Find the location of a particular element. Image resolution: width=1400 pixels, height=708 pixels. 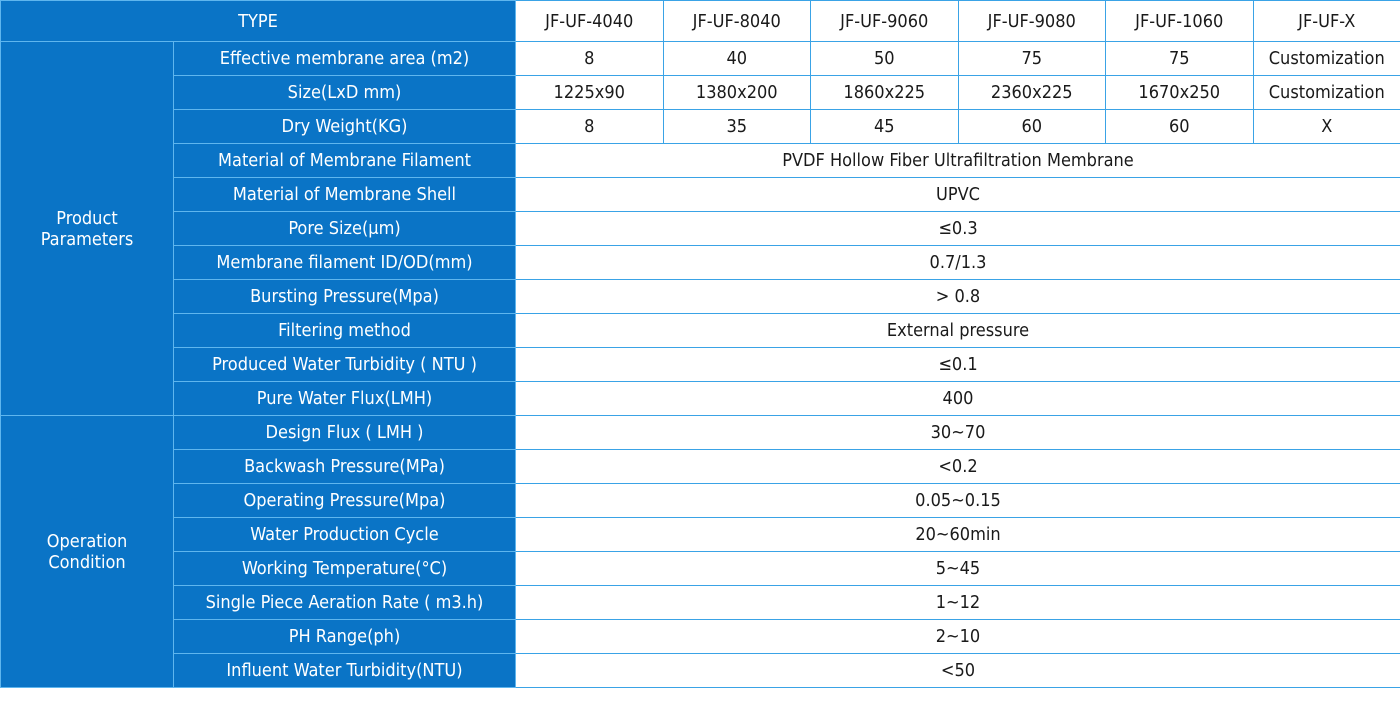

cell-value: <50 is located at coordinates (957, 670).